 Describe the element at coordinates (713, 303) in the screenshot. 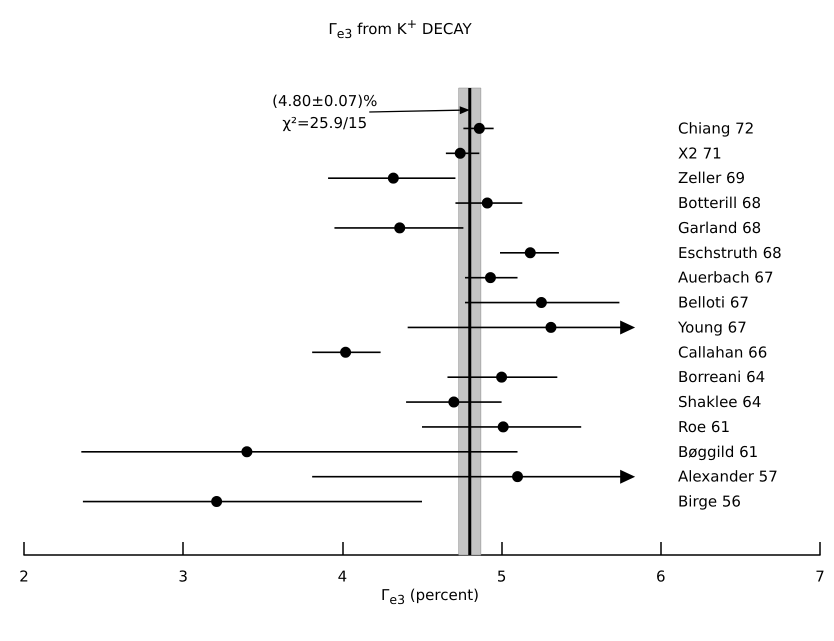

I see `y-tick-label: Belloti 67` at that location.